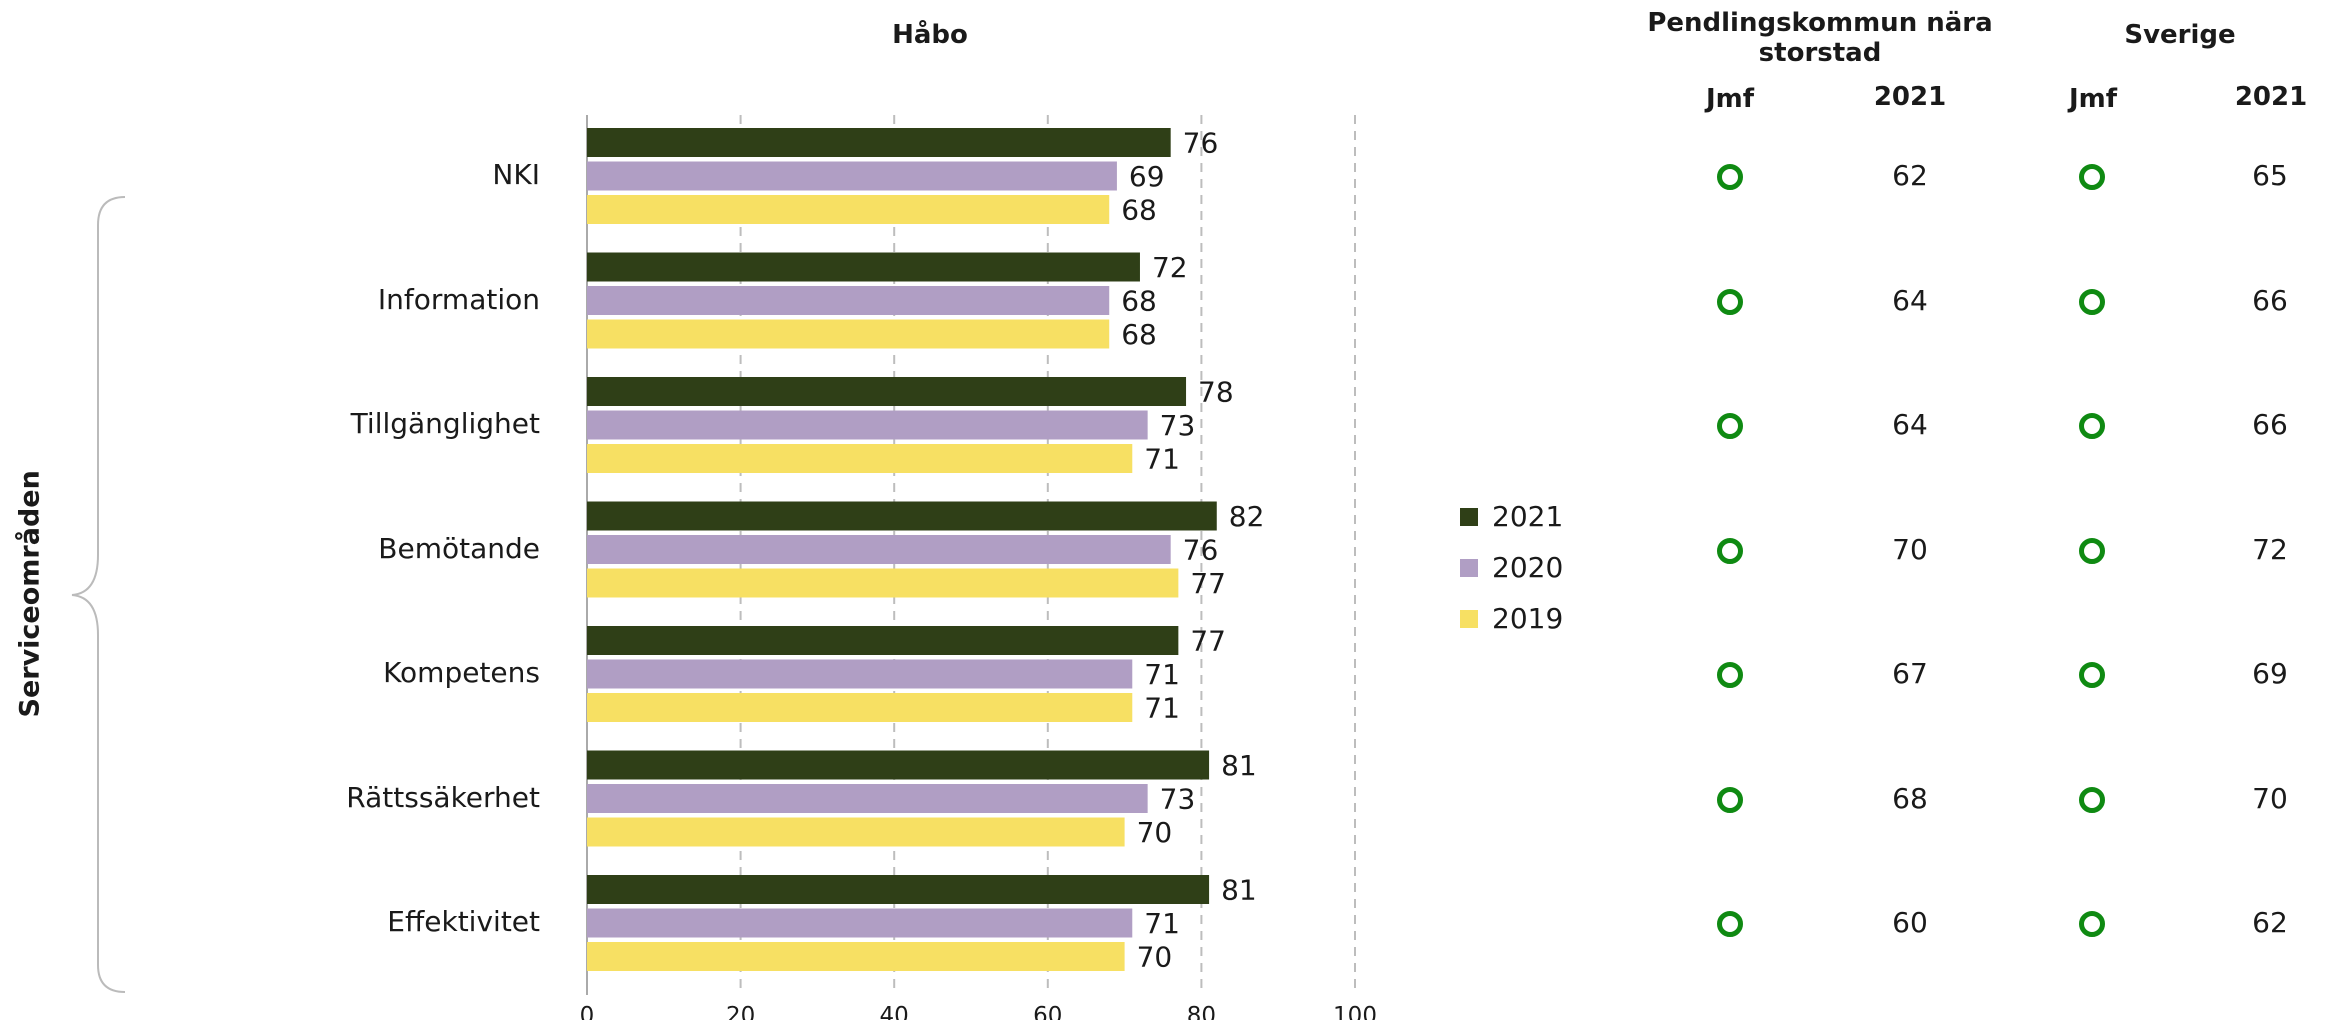 The width and height of the screenshot is (2325, 1020). I want to click on category-label: NKI, so click(516, 174).